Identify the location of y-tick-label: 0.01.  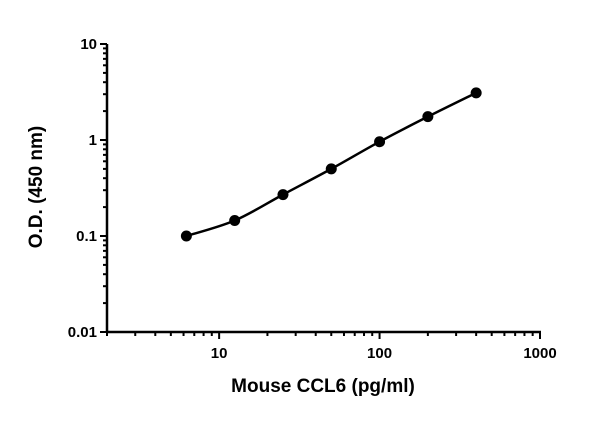
(82, 332).